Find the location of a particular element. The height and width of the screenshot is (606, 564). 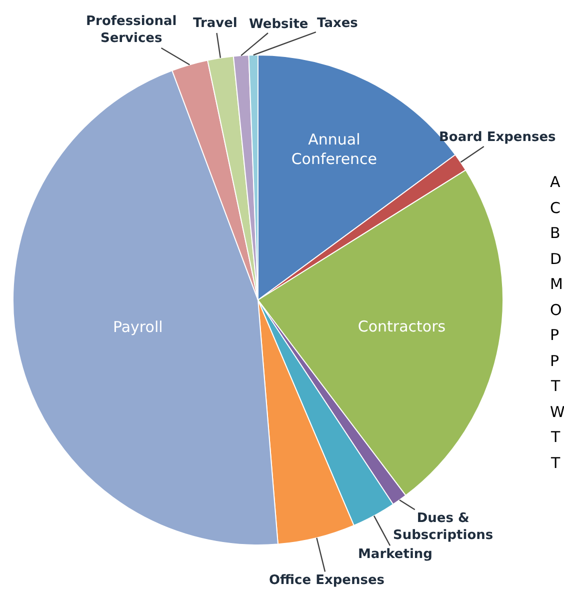

slice-label: Office Expenses is located at coordinates (327, 580).